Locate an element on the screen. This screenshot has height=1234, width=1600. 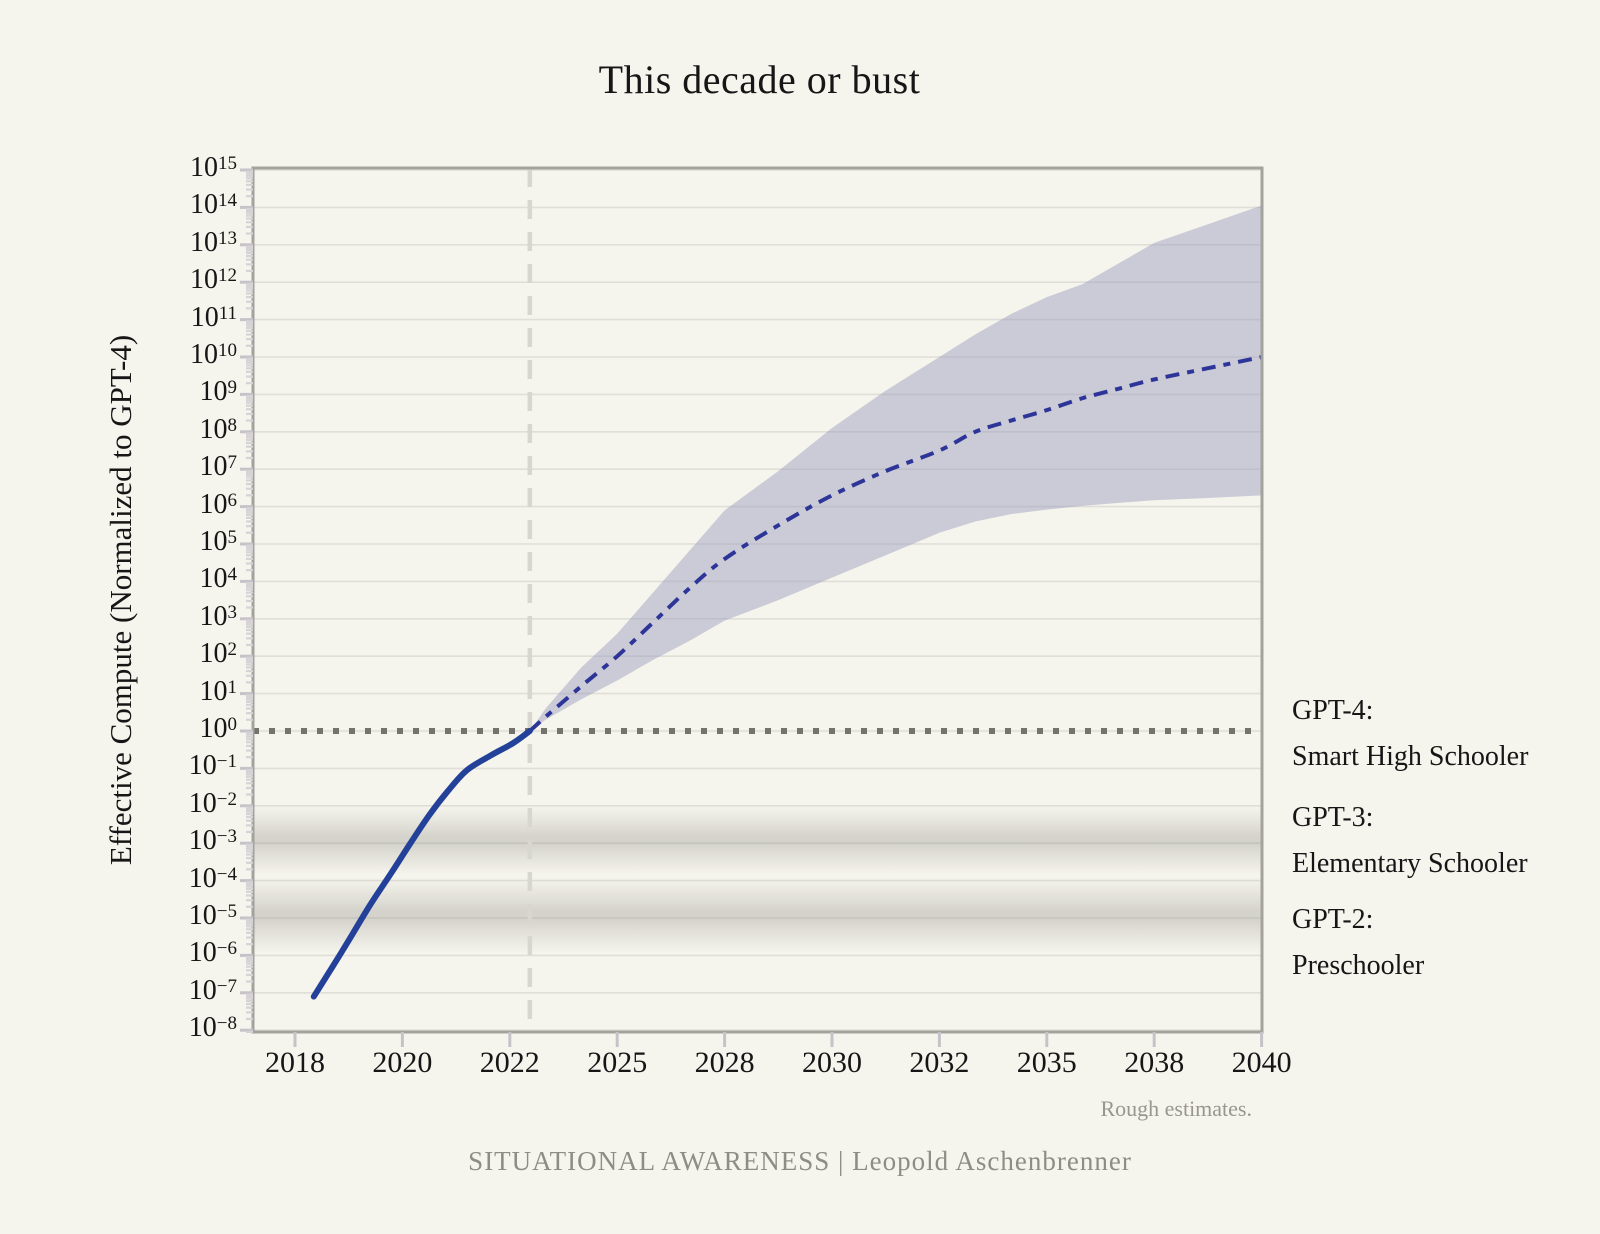
y-tick-exponent: 4 is located at coordinates (232, 575).